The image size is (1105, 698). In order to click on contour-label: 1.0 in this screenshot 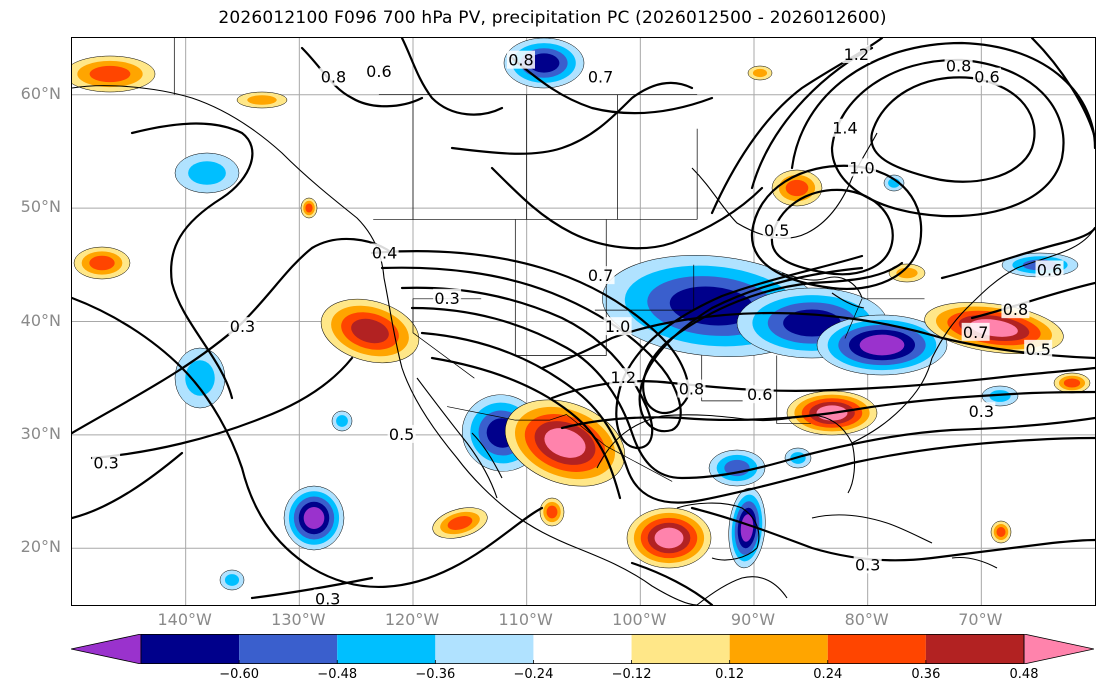, I will do `click(861, 167)`.